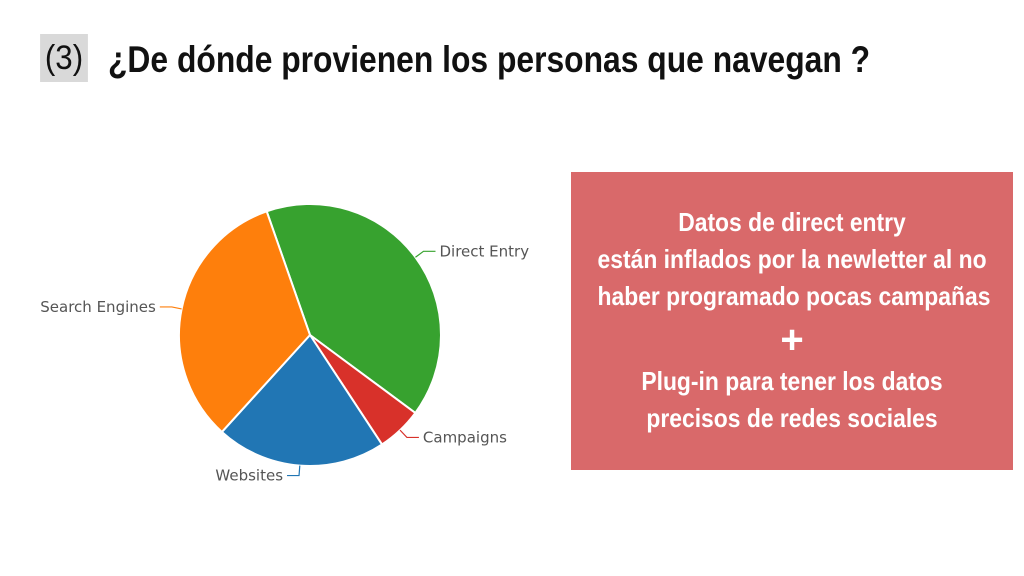  I want to click on note-line-5: precisos de redes sociales, so click(792, 418).